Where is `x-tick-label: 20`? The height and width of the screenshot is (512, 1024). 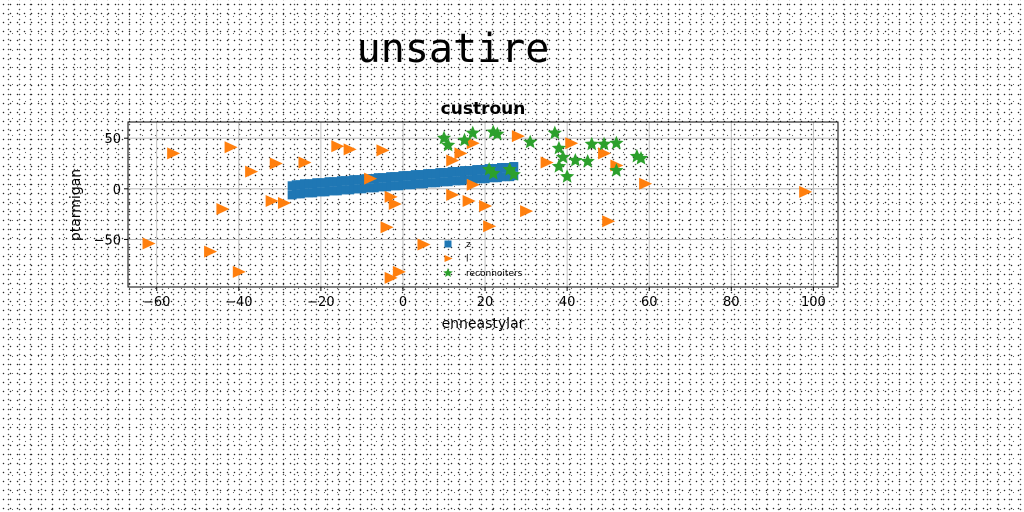
x-tick-label: 20 is located at coordinates (485, 302).